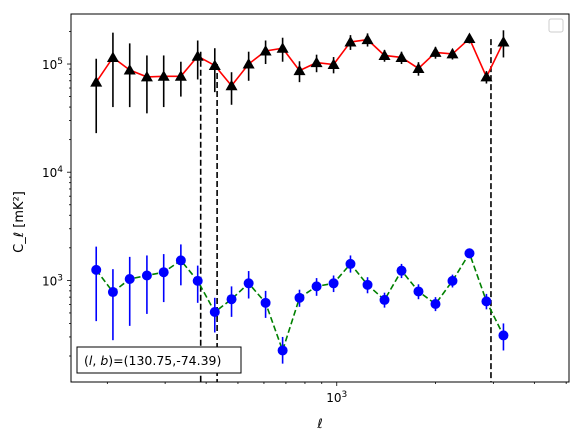 This screenshot has height=441, width=580. Describe the element at coordinates (319, 424) in the screenshot. I see `x-axis-label: ℓ` at that location.